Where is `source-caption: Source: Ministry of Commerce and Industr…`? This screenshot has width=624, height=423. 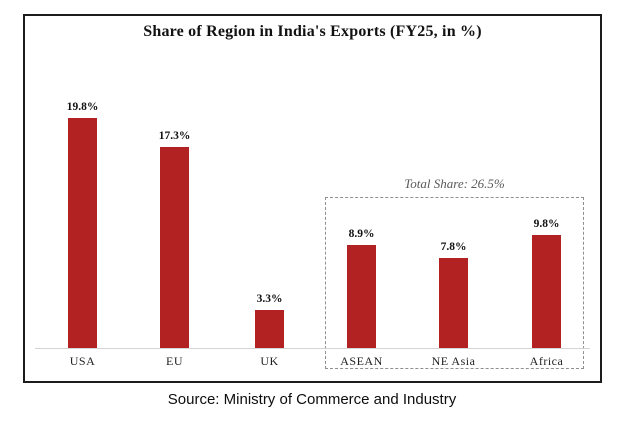
source-caption: Source: Ministry of Commerce and Industr… is located at coordinates (312, 399).